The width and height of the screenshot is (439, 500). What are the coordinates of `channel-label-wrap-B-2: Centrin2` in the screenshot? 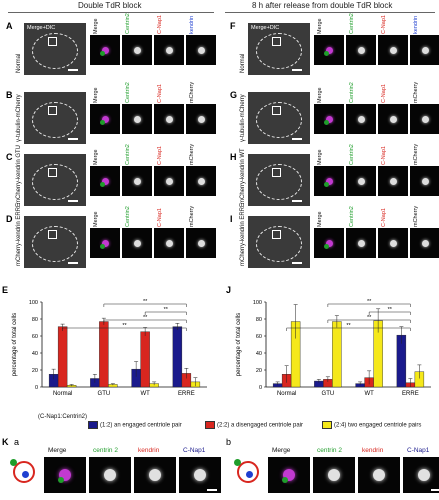 It's located at (138, 93).